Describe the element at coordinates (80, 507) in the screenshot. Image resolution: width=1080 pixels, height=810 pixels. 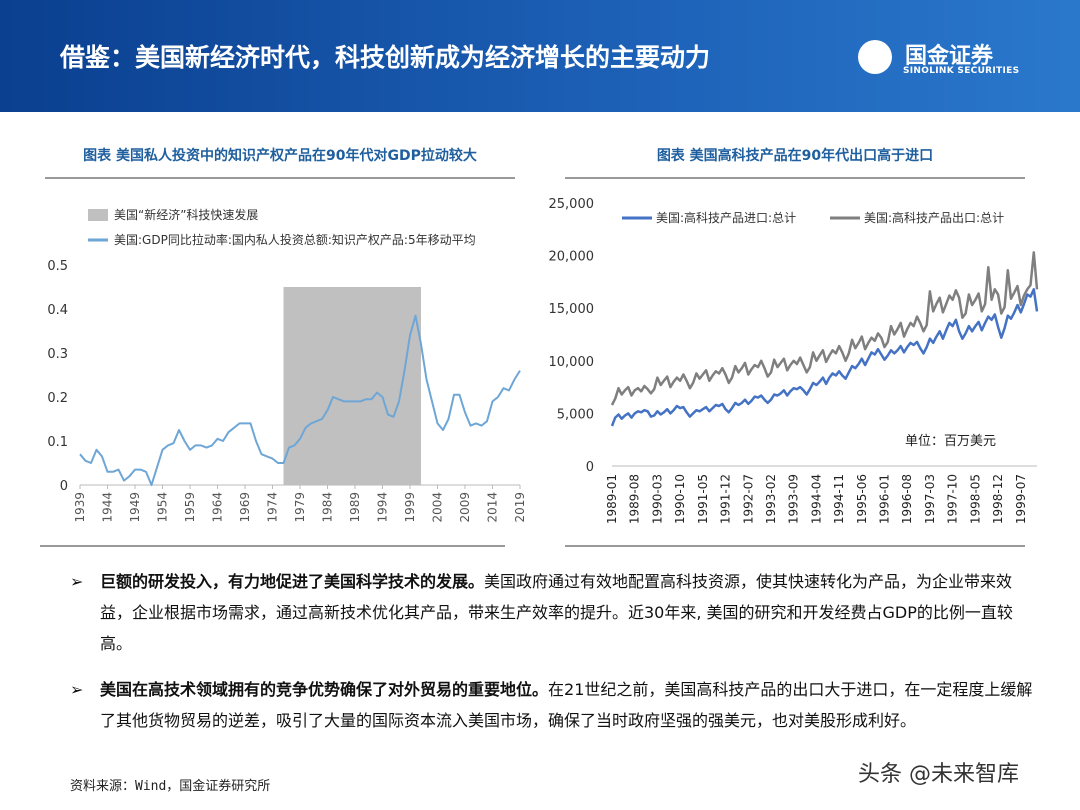
I see `x-tick-label: 1939` at that location.